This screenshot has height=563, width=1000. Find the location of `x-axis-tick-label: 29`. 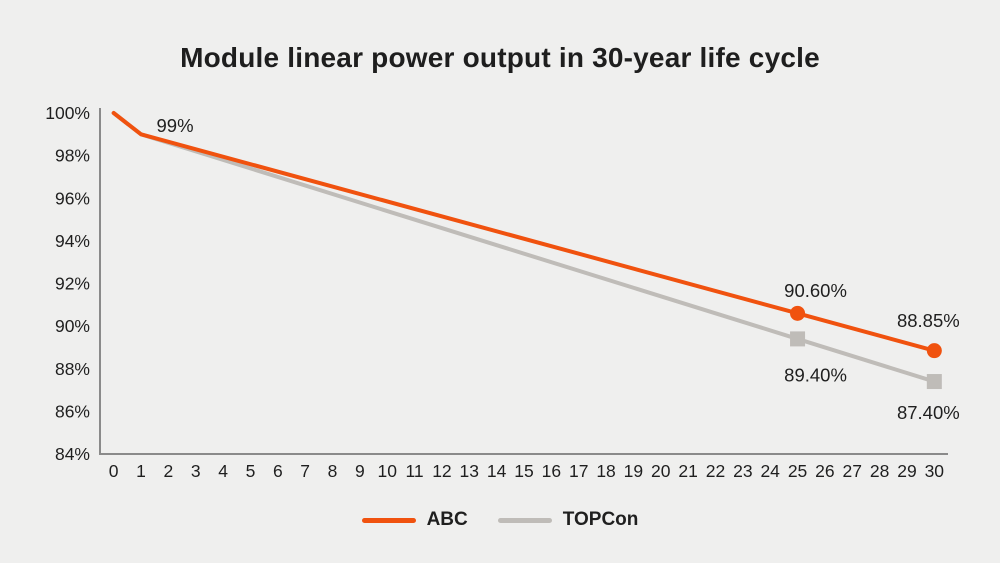

x-axis-tick-label: 29 is located at coordinates (906, 471).